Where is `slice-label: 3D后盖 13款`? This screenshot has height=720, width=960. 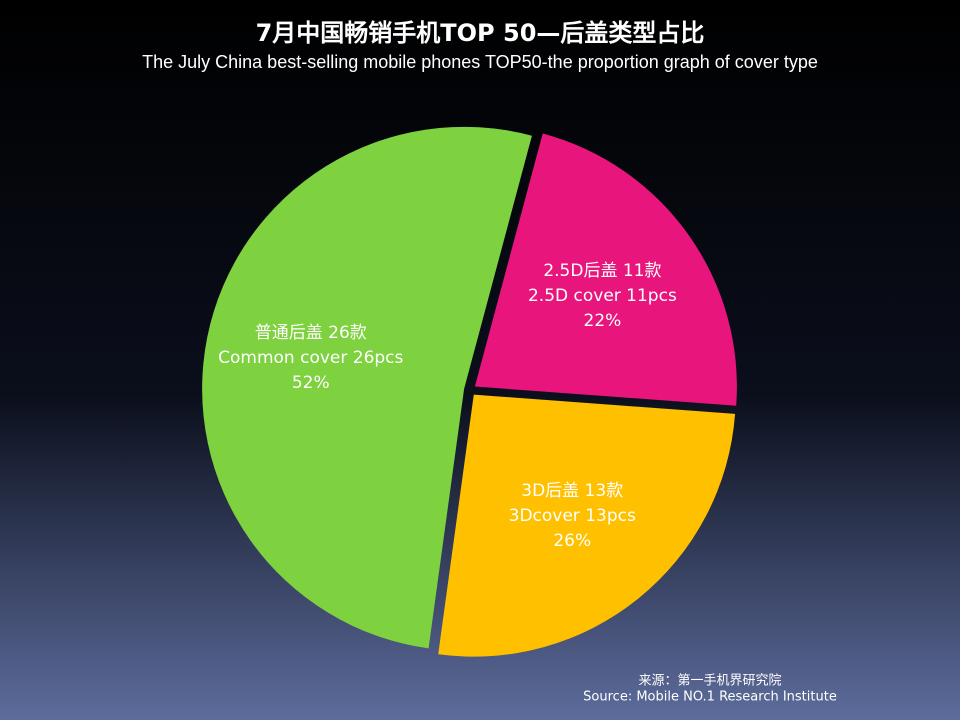
slice-label: 3D后盖 13款 is located at coordinates (572, 491).